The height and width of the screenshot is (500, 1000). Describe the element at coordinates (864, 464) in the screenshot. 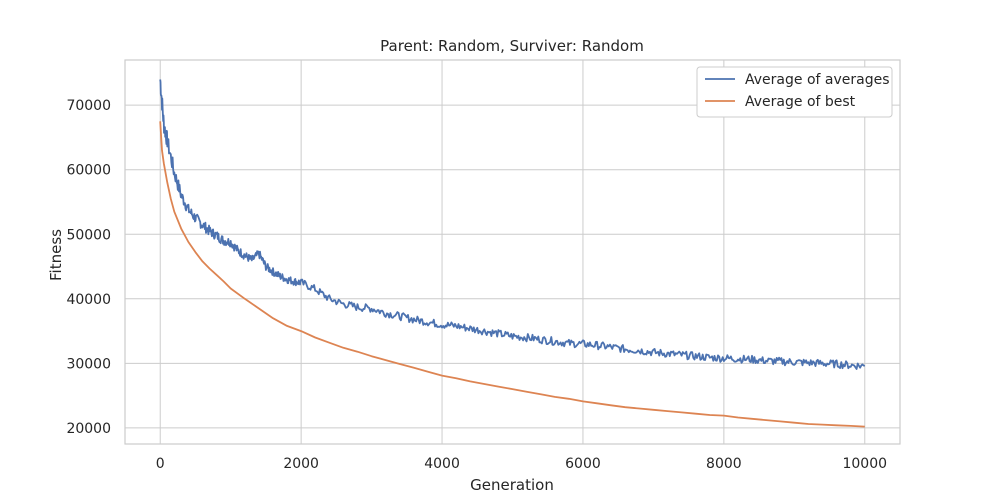

I see `x-tick-label: 10000` at that location.